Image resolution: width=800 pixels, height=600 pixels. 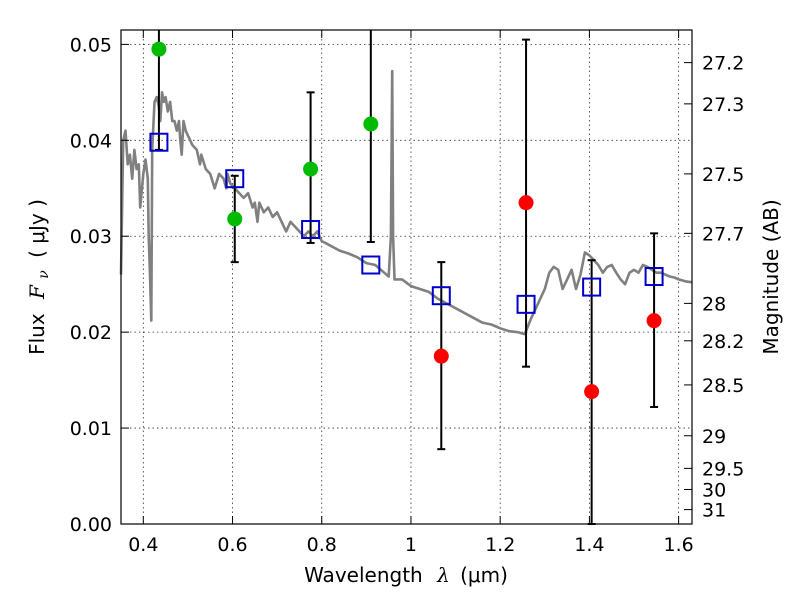 What do you see at coordinates (723, 105) in the screenshot?
I see `y2-tick-label: 27.3` at bounding box center [723, 105].